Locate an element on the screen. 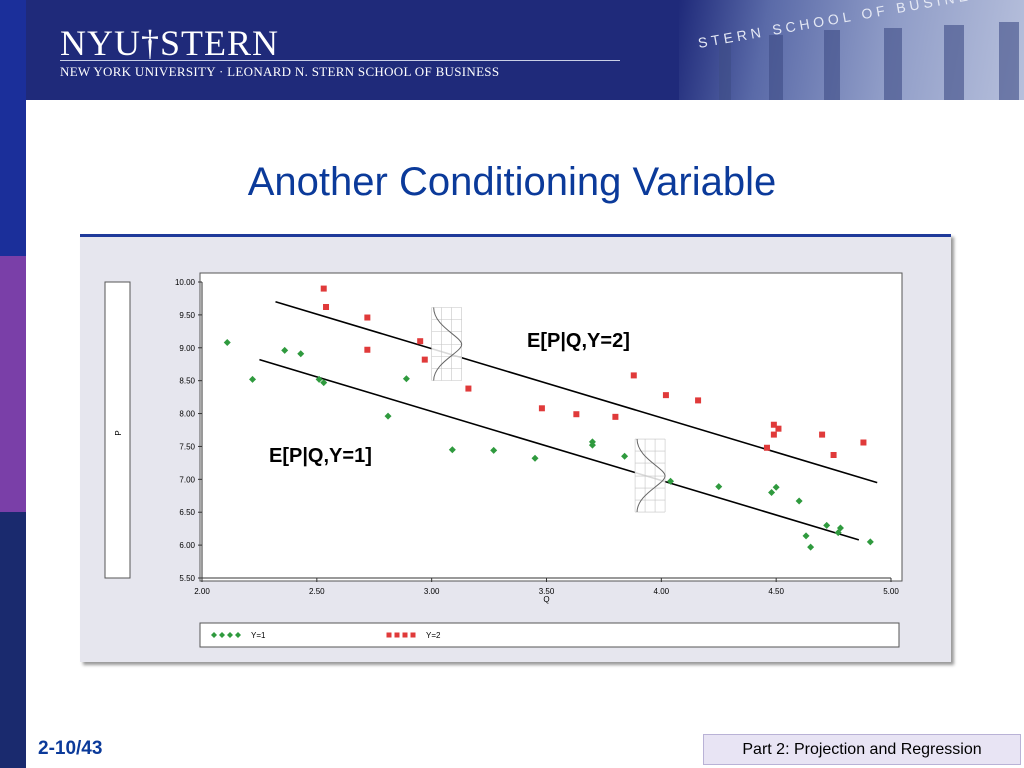  density-curve-y2-bg is located at coordinates (446, 344).